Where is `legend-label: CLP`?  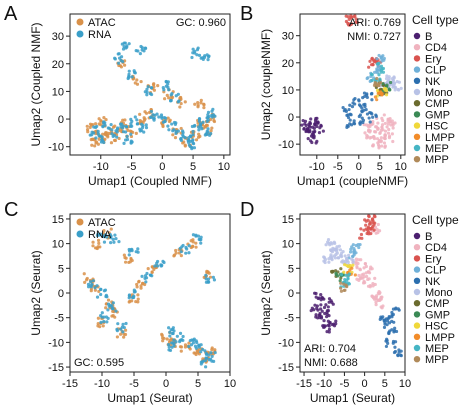
legend-label: CLP is located at coordinates (435, 271).